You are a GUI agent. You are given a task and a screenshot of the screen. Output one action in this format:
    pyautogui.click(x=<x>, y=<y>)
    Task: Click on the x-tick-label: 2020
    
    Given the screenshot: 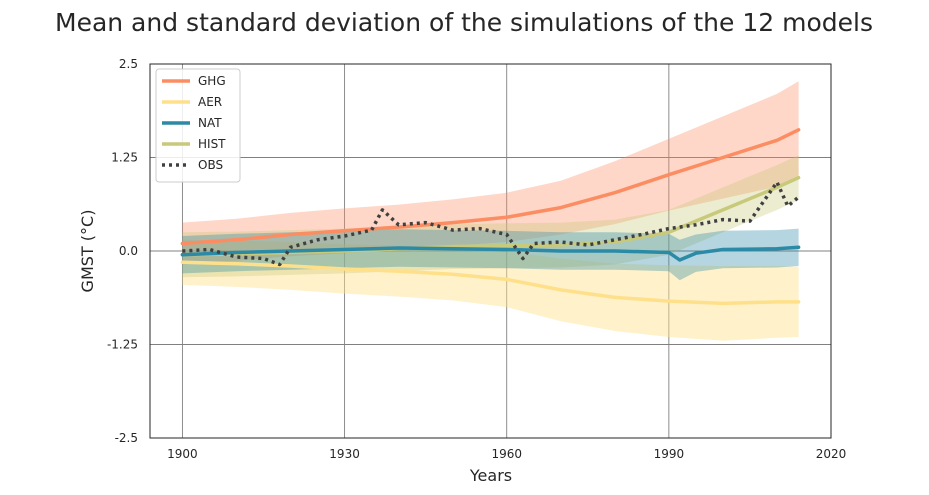 What is the action you would take?
    pyautogui.click(x=831, y=454)
    